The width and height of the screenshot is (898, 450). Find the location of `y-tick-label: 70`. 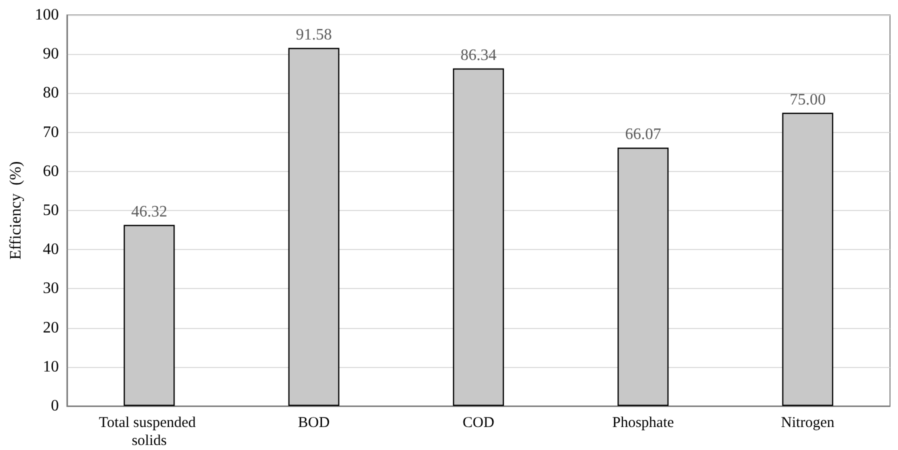

y-tick-label: 70 is located at coordinates (50, 132).